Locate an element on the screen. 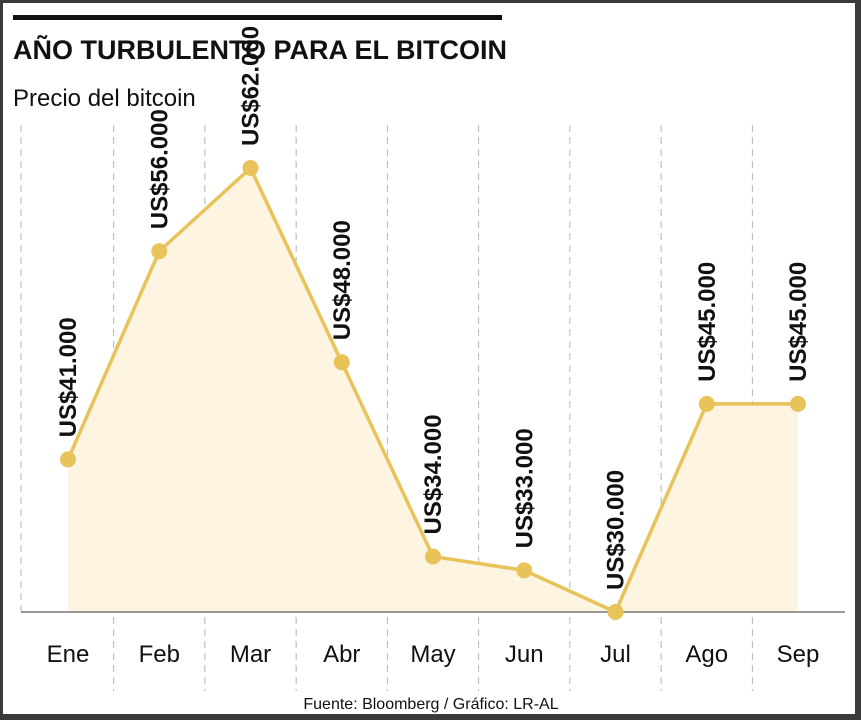  data-point-jul is located at coordinates (615, 612).